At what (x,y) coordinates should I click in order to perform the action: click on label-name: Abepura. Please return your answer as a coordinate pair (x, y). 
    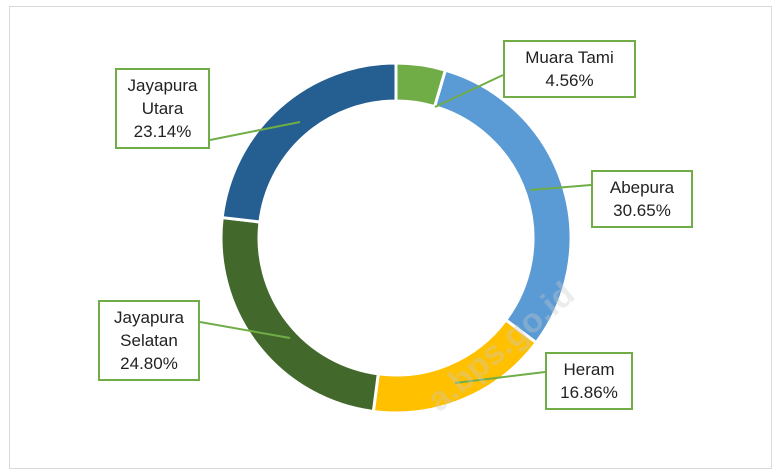
    Looking at the image, I should click on (642, 187).